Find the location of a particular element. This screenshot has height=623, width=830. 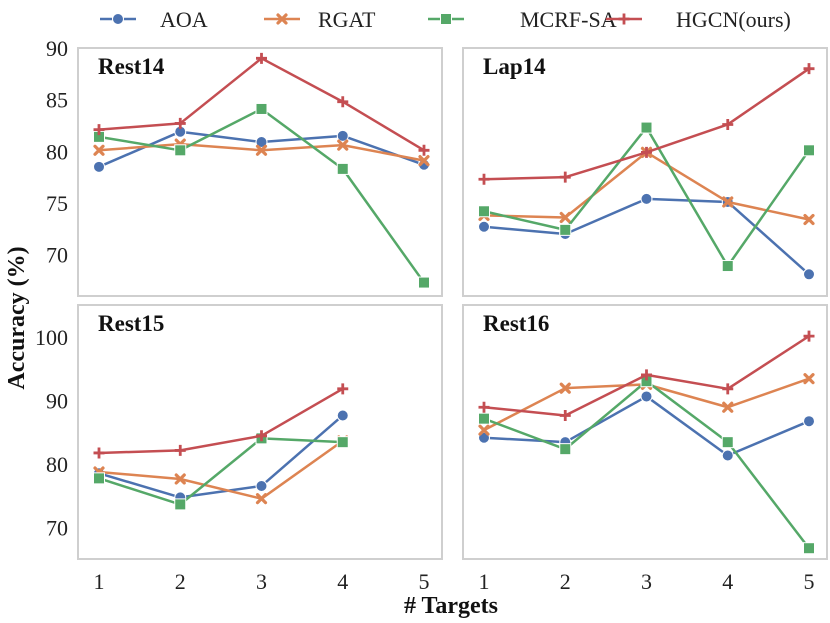

x-tick-label: 3 is located at coordinates (261, 581).